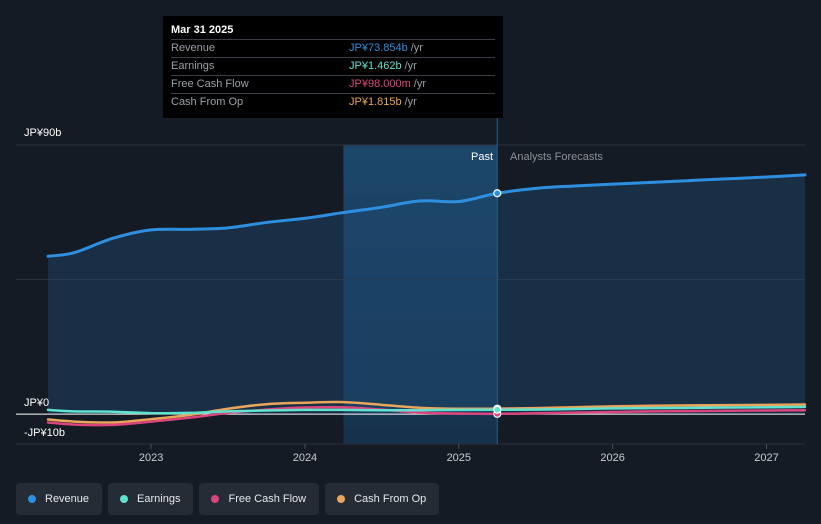 This screenshot has width=821, height=524. Describe the element at coordinates (375, 102) in the screenshot. I see `tooltip-value: JP¥1.815b` at that location.